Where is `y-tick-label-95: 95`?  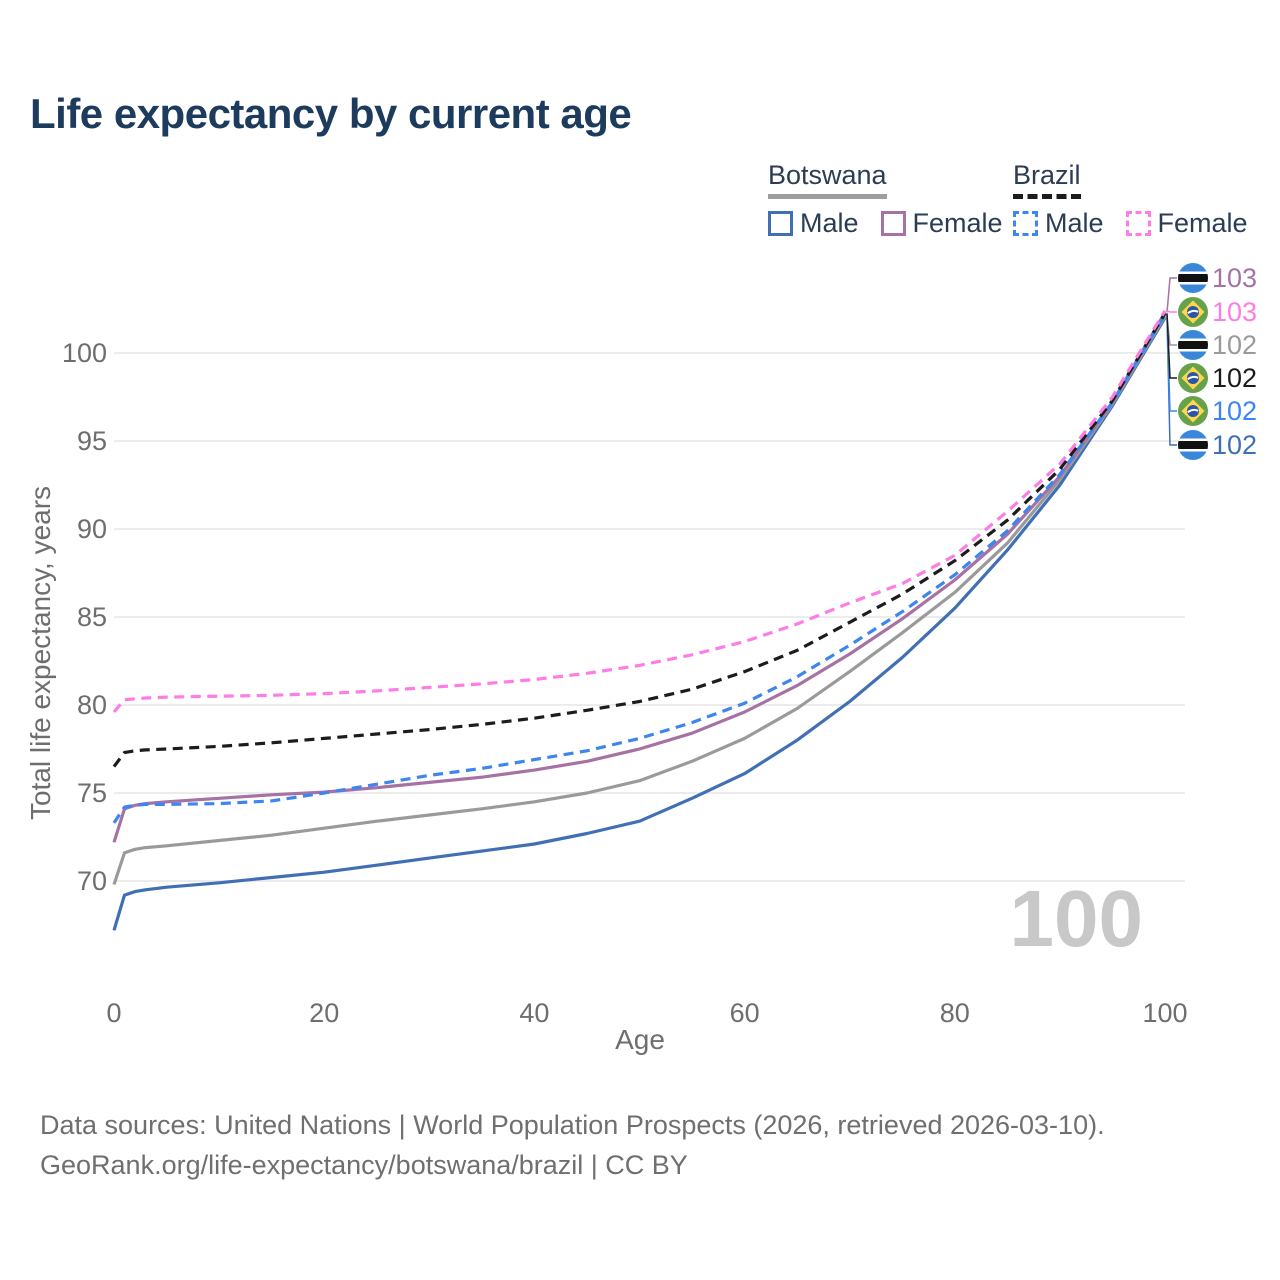
y-tick-label-95: 95 is located at coordinates (92, 441).